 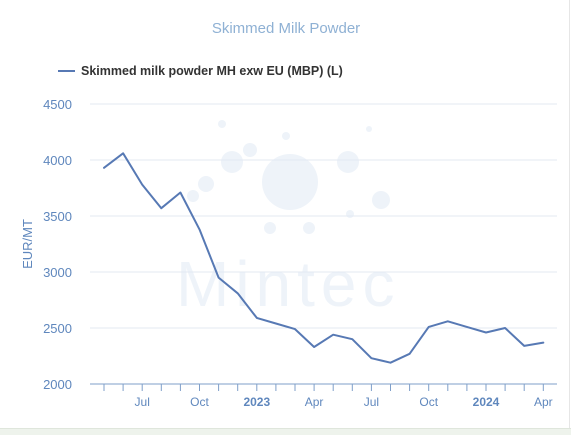 I want to click on y-tick-label: 4500, so click(x=57, y=104).